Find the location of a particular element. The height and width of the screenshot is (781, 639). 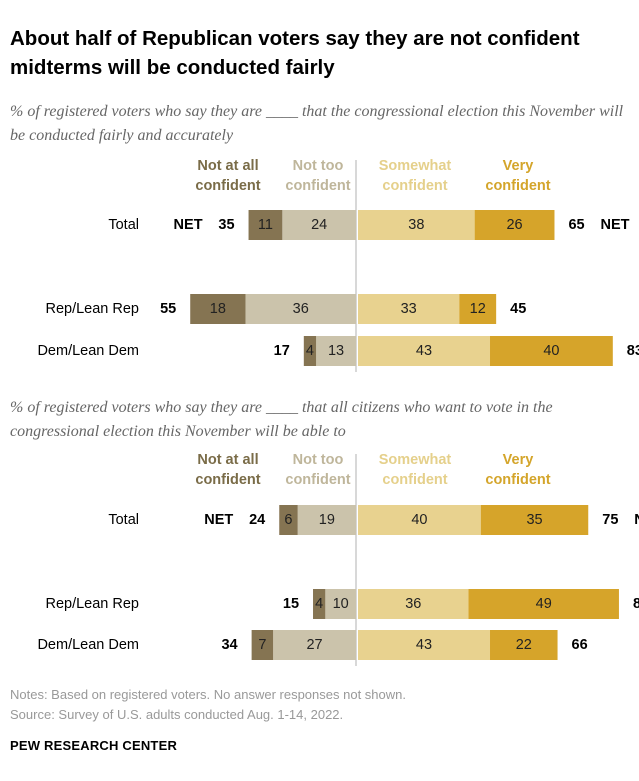

bar-data-label: 27 is located at coordinates (314, 645).